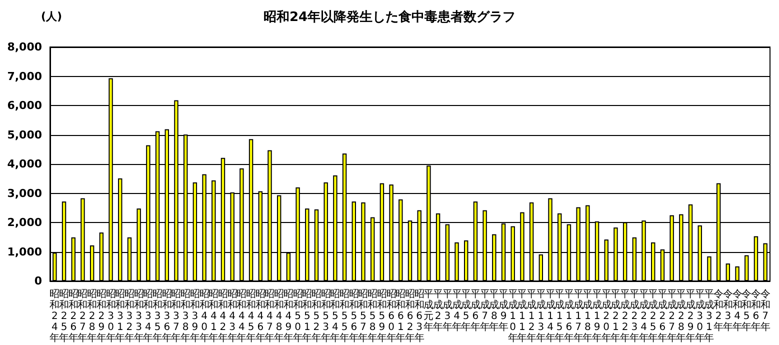 The width and height of the screenshot is (779, 345). I want to click on x-tick-label: 昭和43年, so click(232, 316).